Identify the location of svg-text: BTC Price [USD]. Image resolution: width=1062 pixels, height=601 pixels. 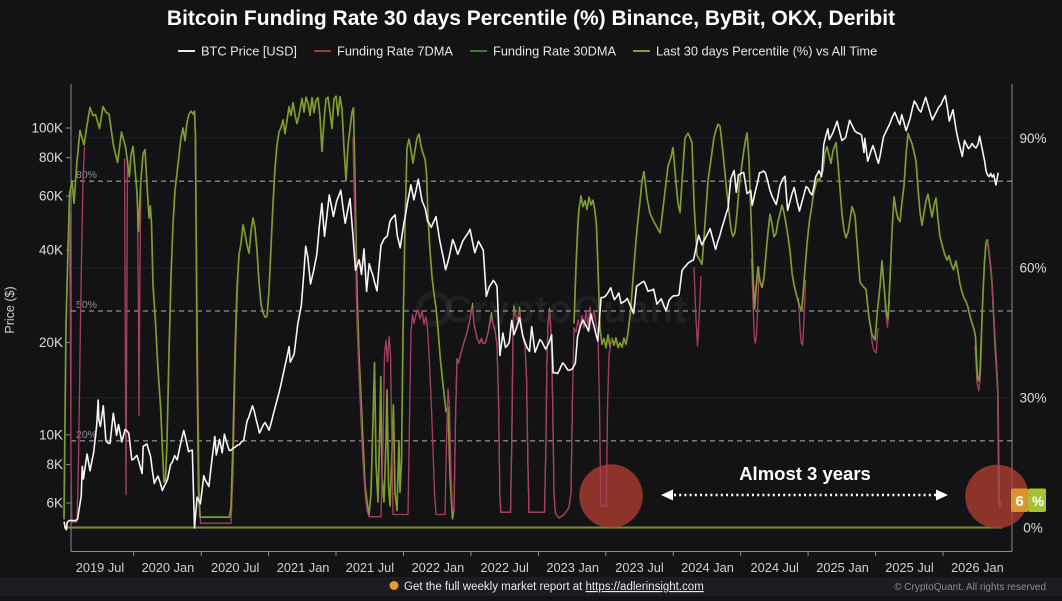
(249, 51).